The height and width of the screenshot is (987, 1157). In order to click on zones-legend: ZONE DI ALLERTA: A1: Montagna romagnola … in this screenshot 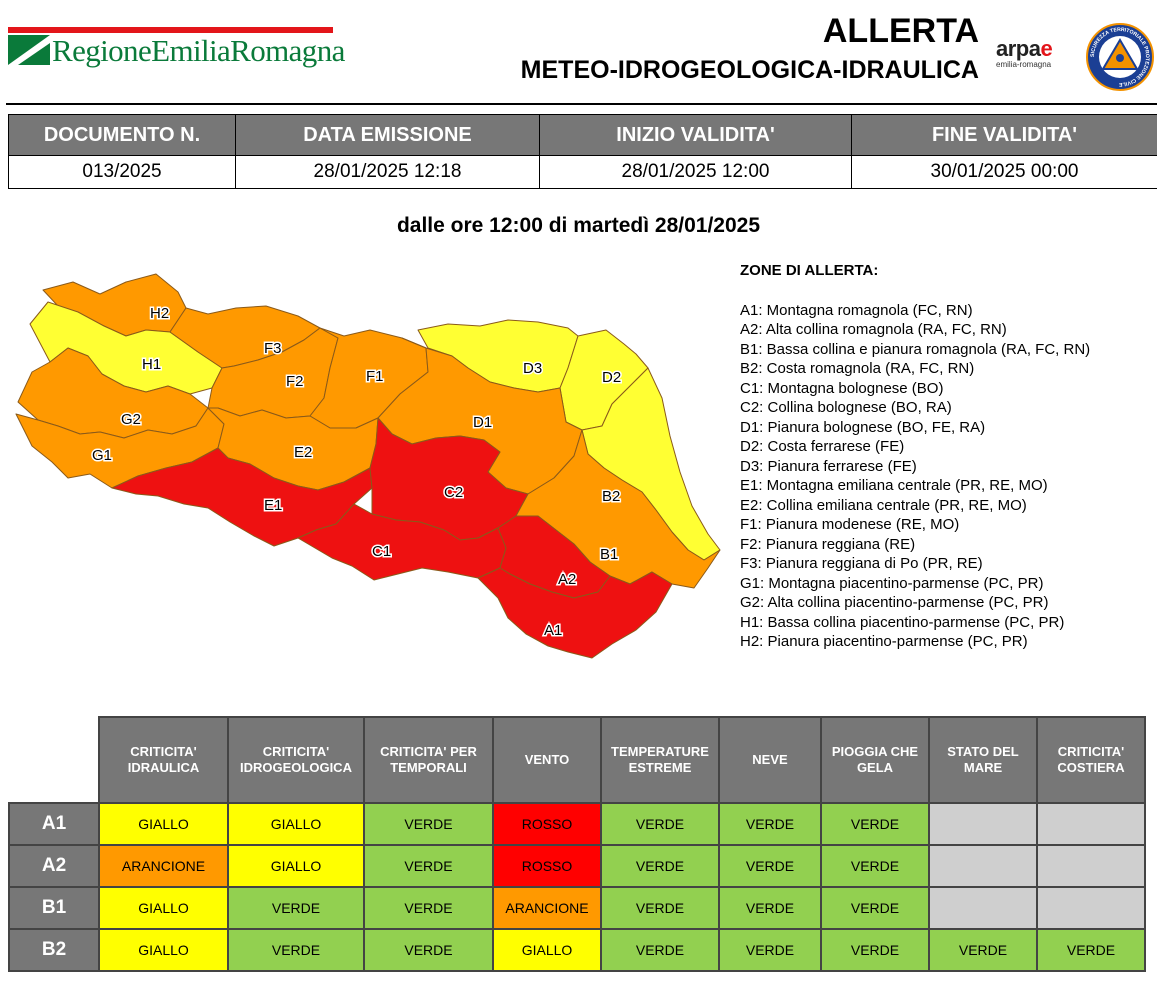, I will do `click(948, 456)`.